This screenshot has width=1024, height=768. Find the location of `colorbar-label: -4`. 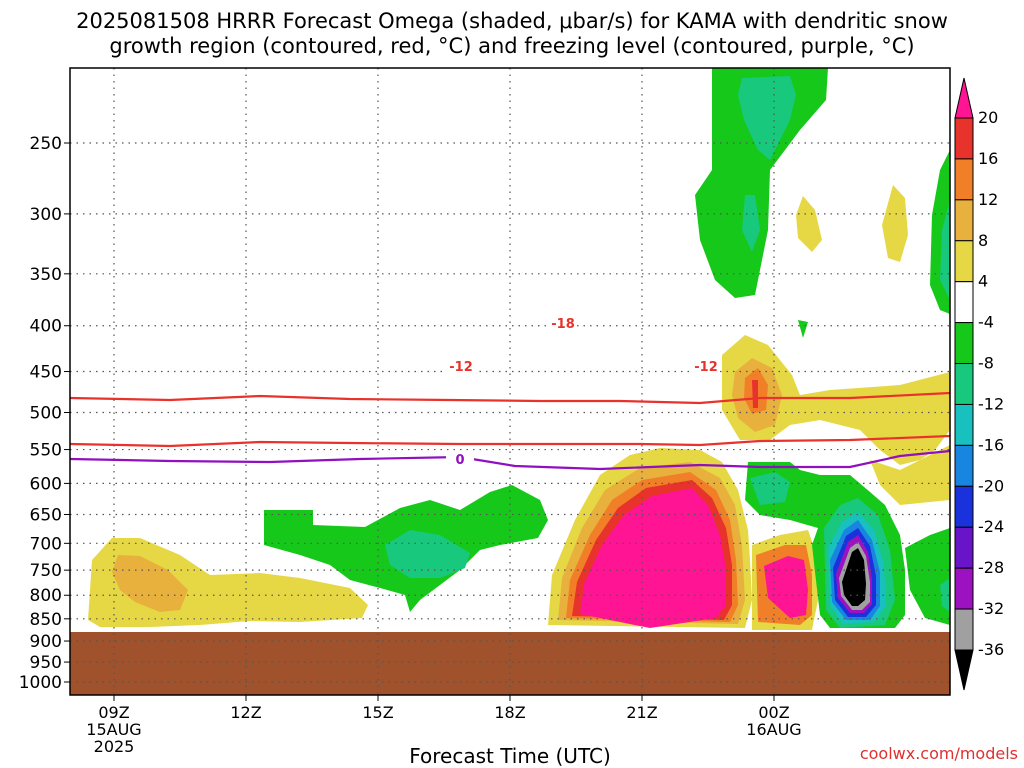

colorbar-label: -4 is located at coordinates (986, 322).